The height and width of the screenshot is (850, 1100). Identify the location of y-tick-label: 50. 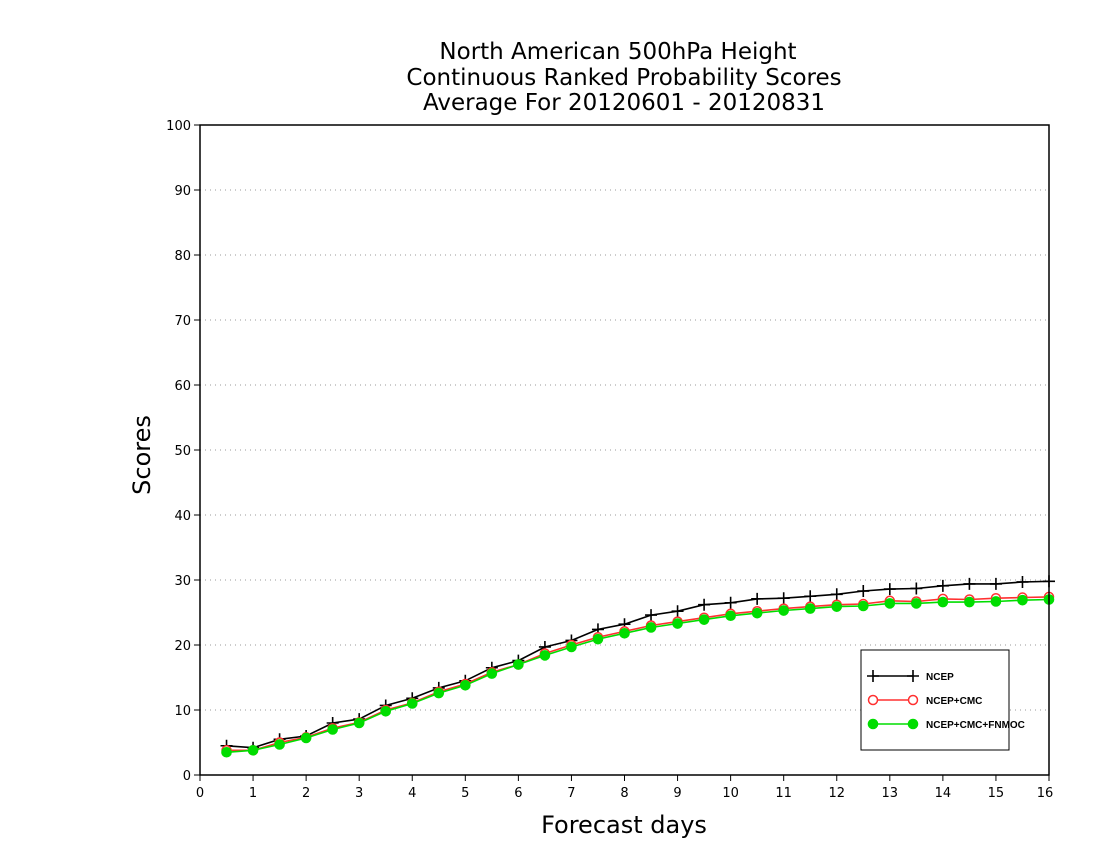
(182, 451).